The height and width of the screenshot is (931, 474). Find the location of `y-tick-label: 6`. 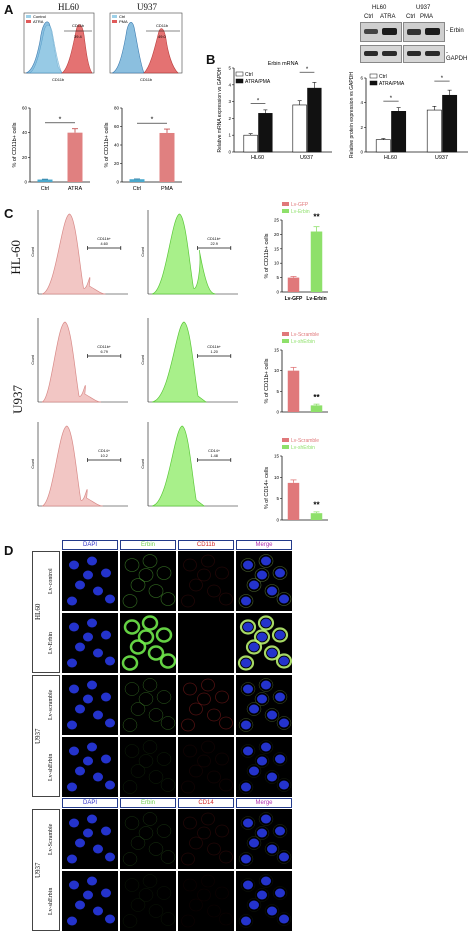

y-tick-label: 6 is located at coordinates (361, 78).